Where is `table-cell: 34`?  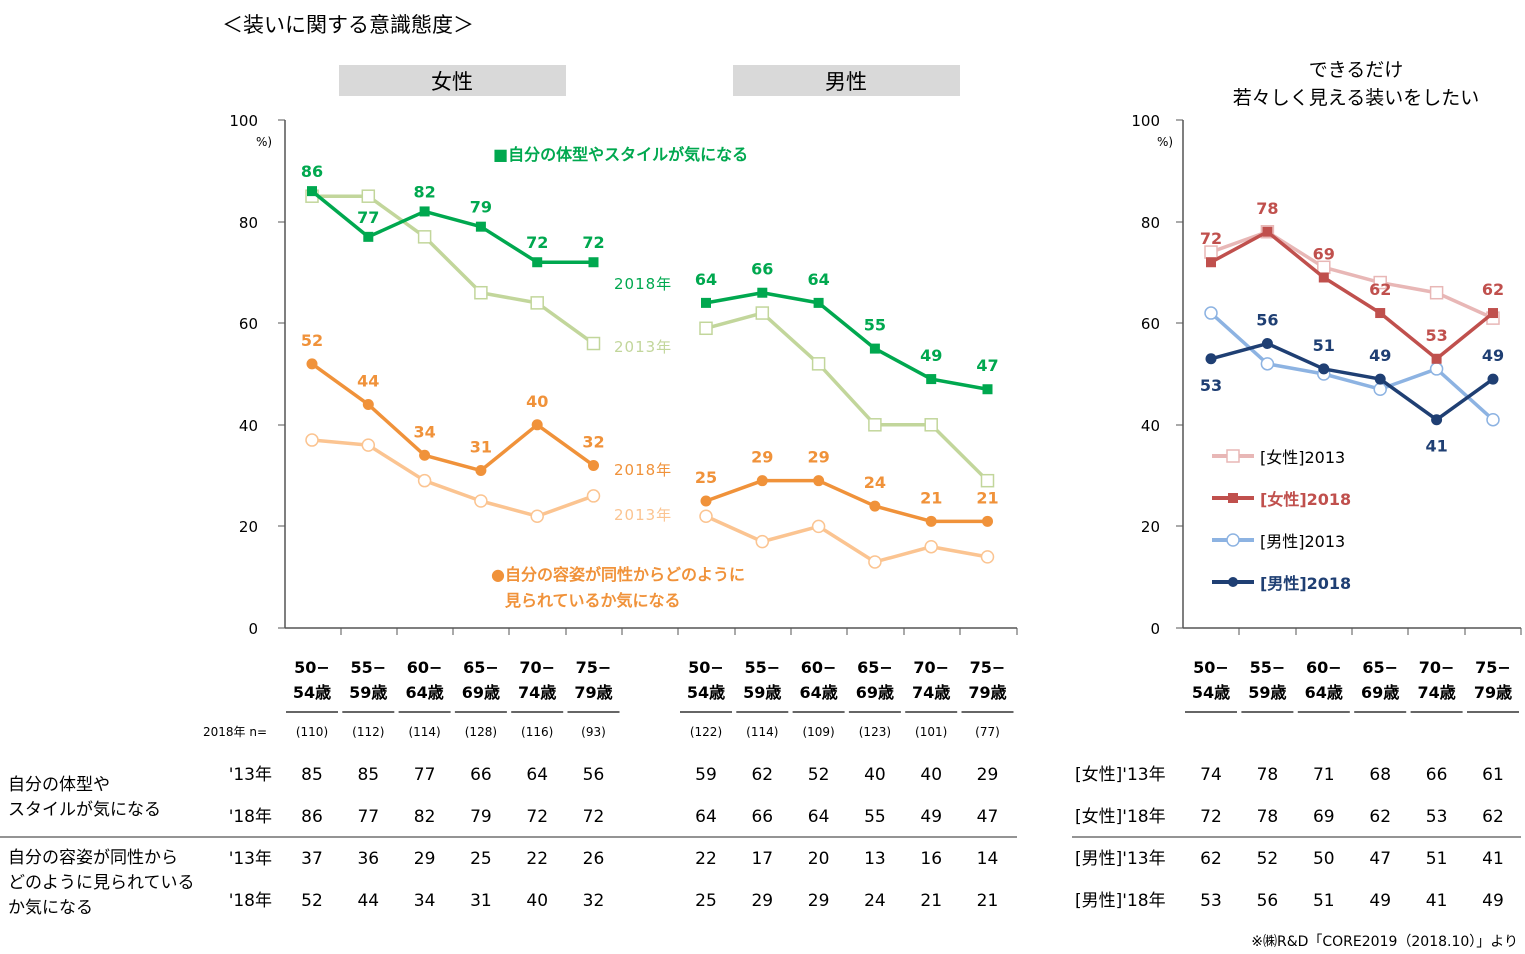 table-cell: 34 is located at coordinates (425, 901).